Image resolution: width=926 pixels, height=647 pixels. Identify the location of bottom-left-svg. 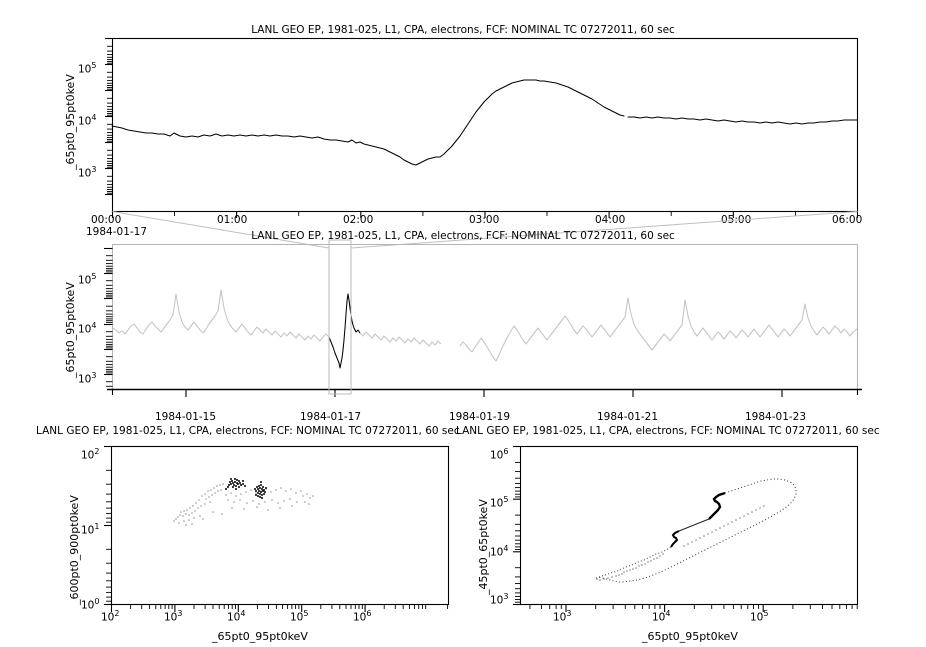
(277, 528).